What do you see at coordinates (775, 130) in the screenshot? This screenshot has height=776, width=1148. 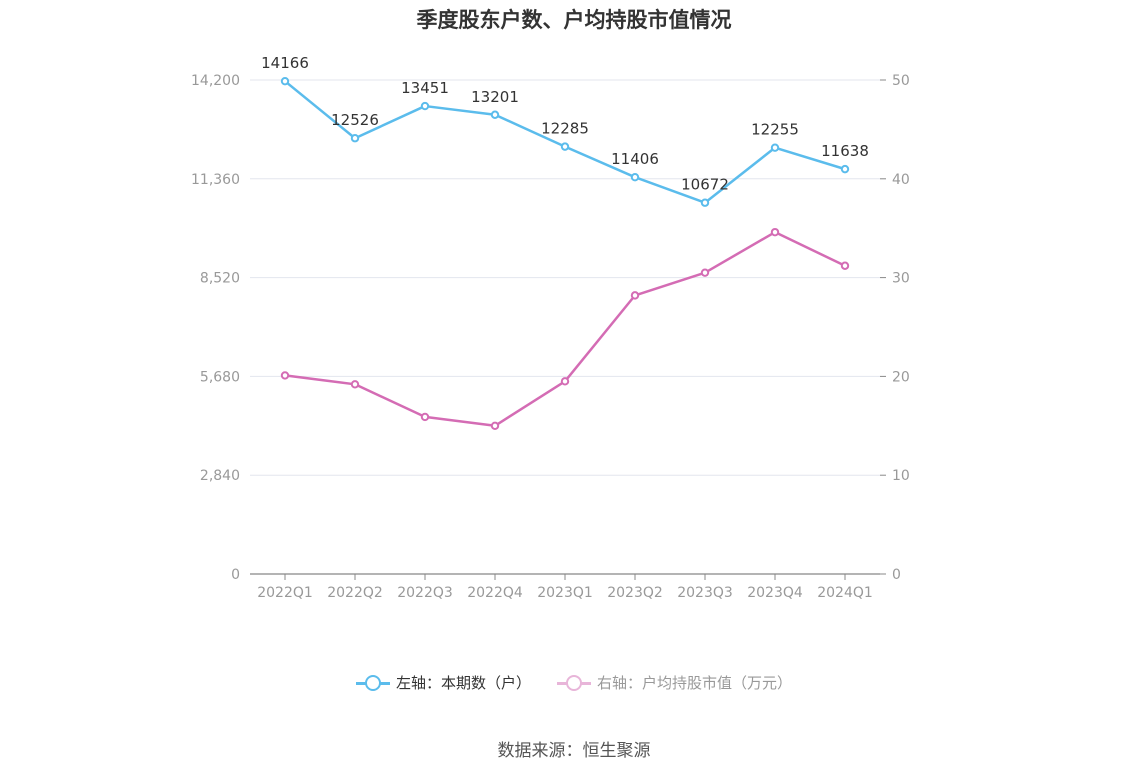 I see `data-label: 12255` at bounding box center [775, 130].